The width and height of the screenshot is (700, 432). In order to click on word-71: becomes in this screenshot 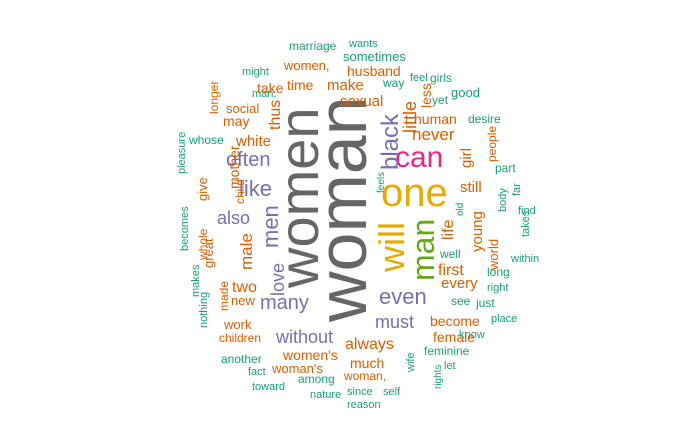, I will do `click(185, 228)`.